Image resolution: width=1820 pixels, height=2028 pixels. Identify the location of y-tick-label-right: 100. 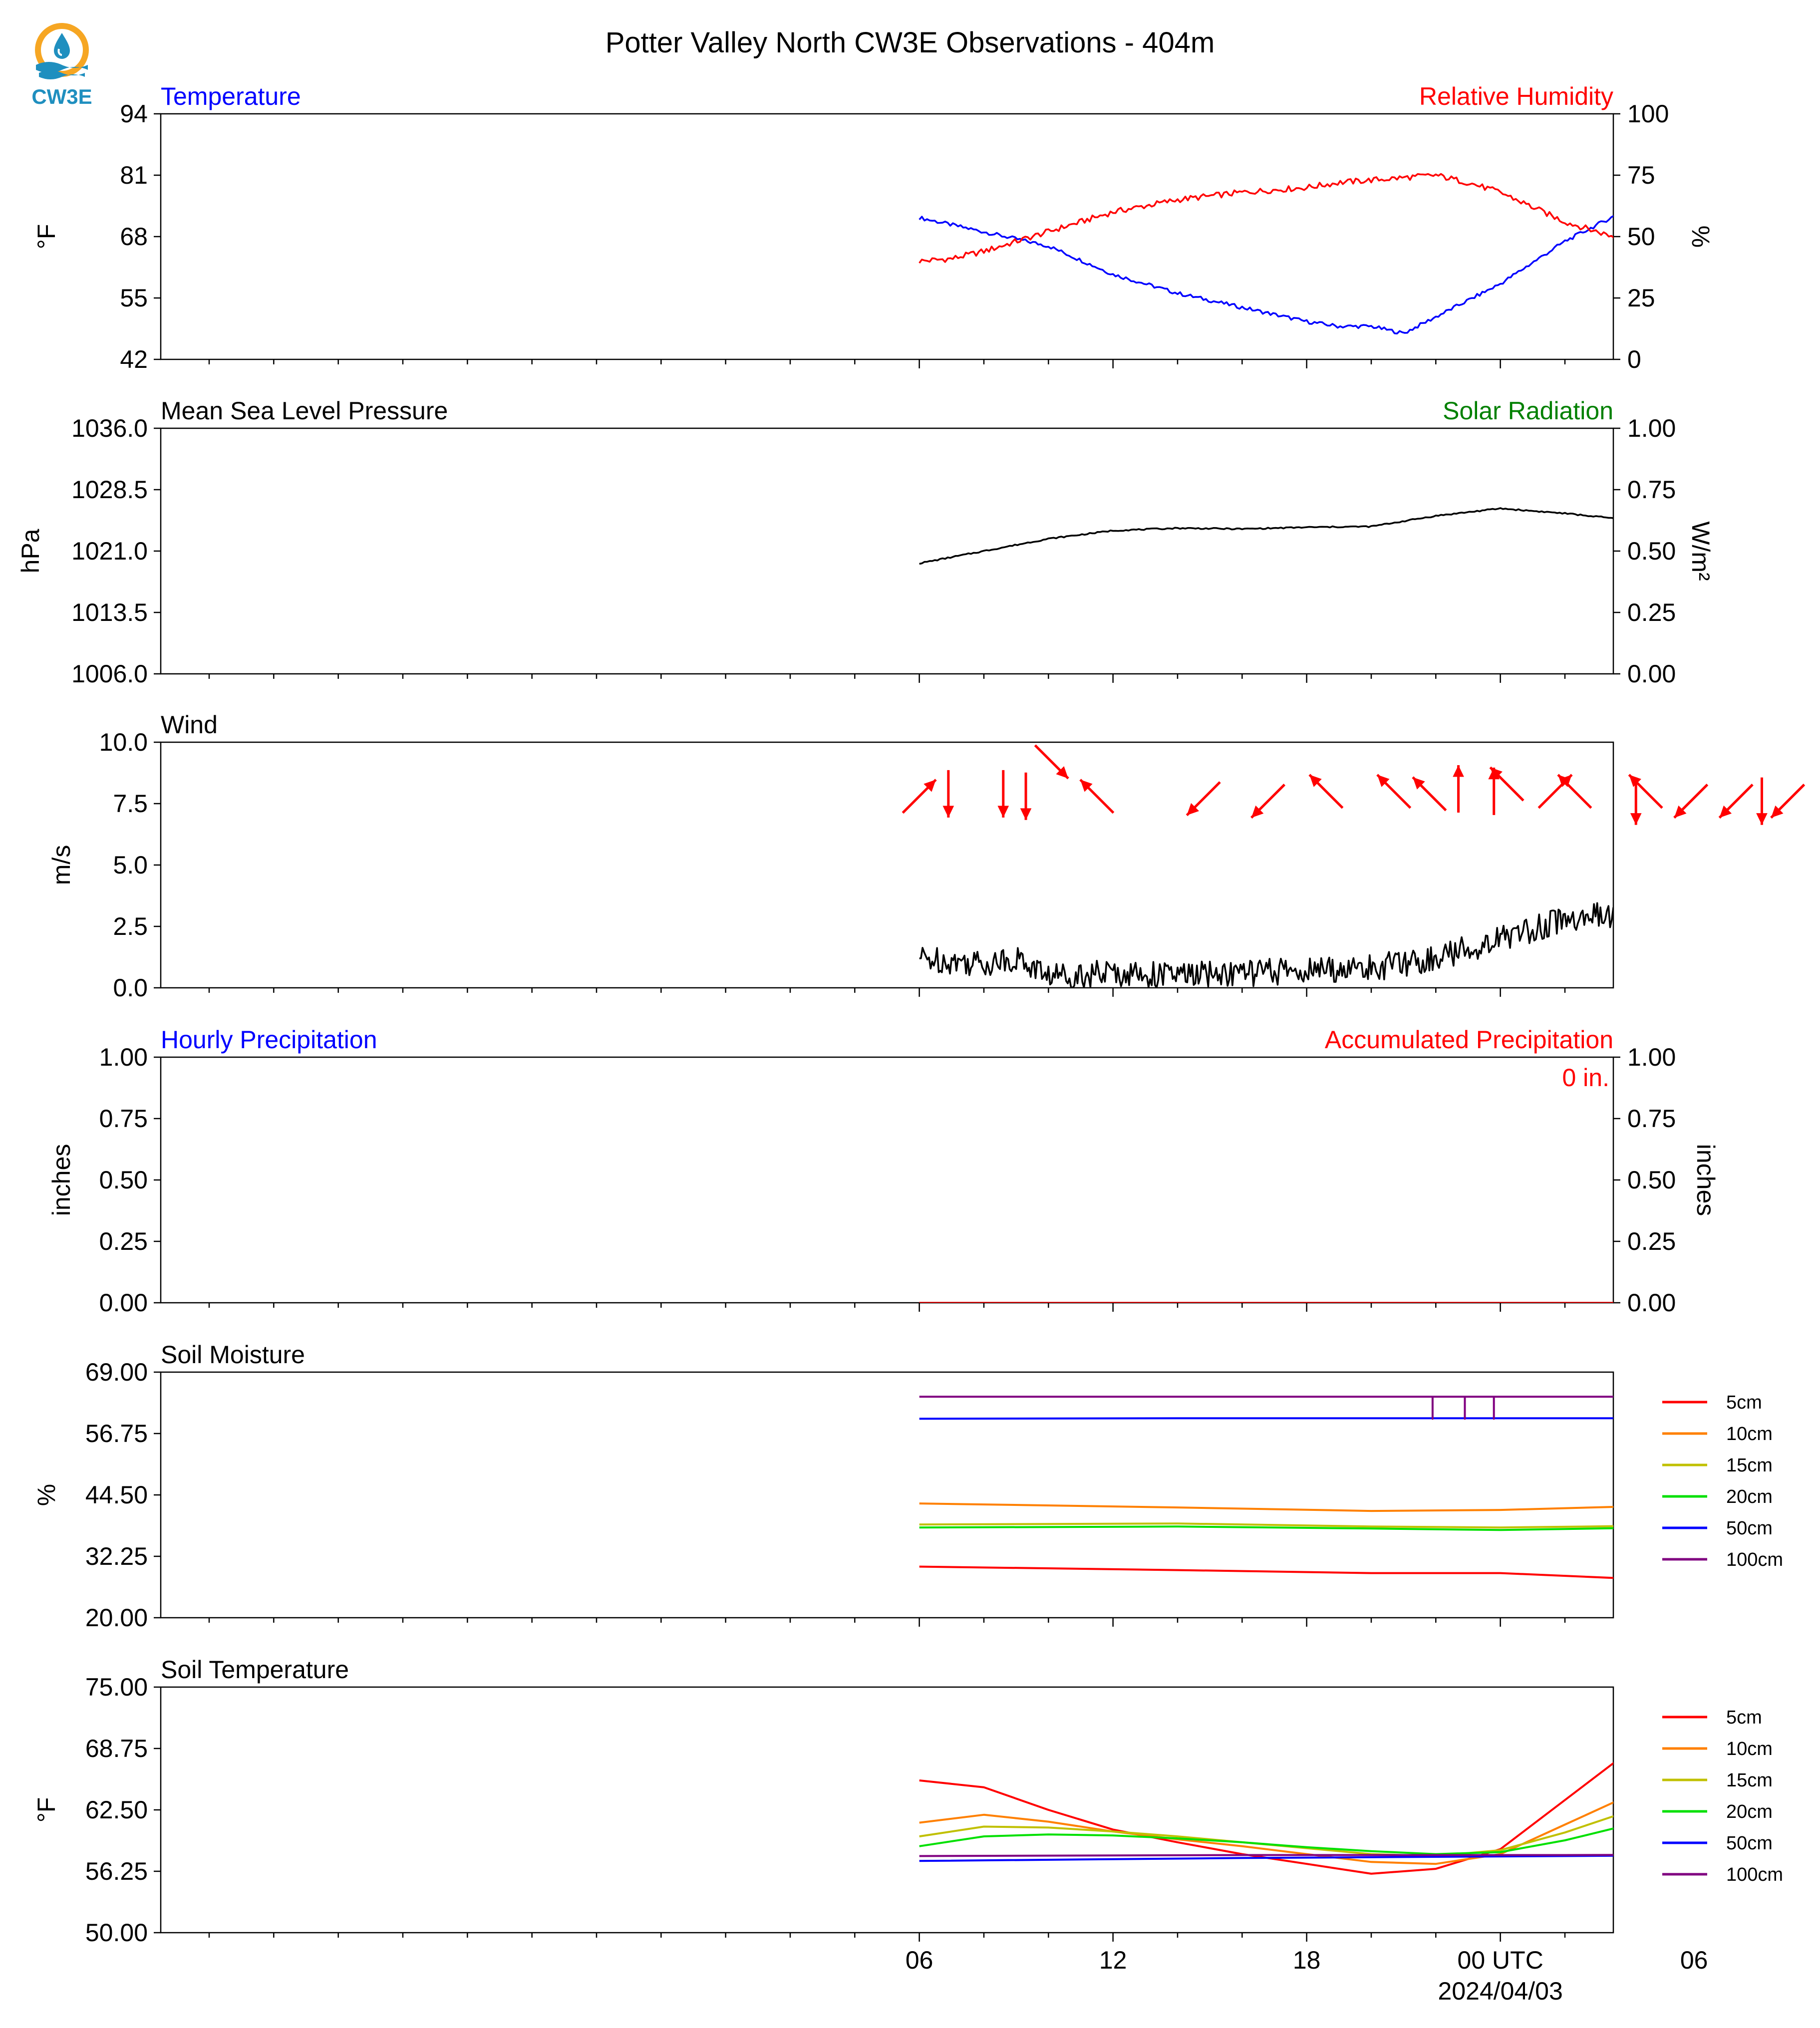
(1648, 114).